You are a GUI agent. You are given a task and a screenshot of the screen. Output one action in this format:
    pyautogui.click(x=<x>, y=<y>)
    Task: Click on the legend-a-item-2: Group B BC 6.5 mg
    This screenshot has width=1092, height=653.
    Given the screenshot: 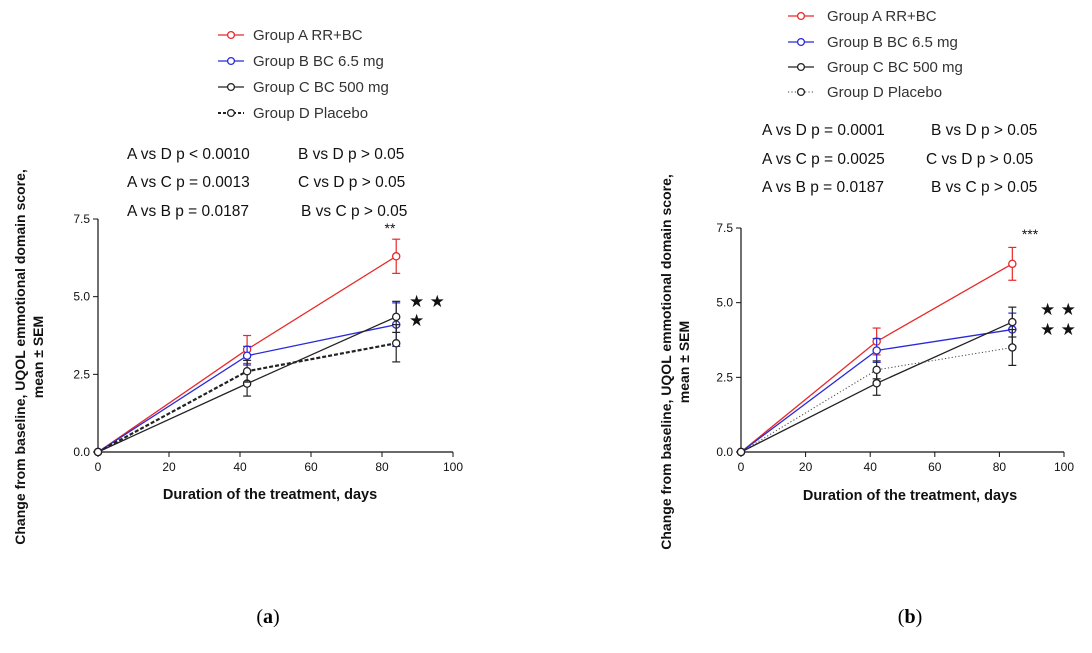 What is the action you would take?
    pyautogui.click(x=301, y=61)
    